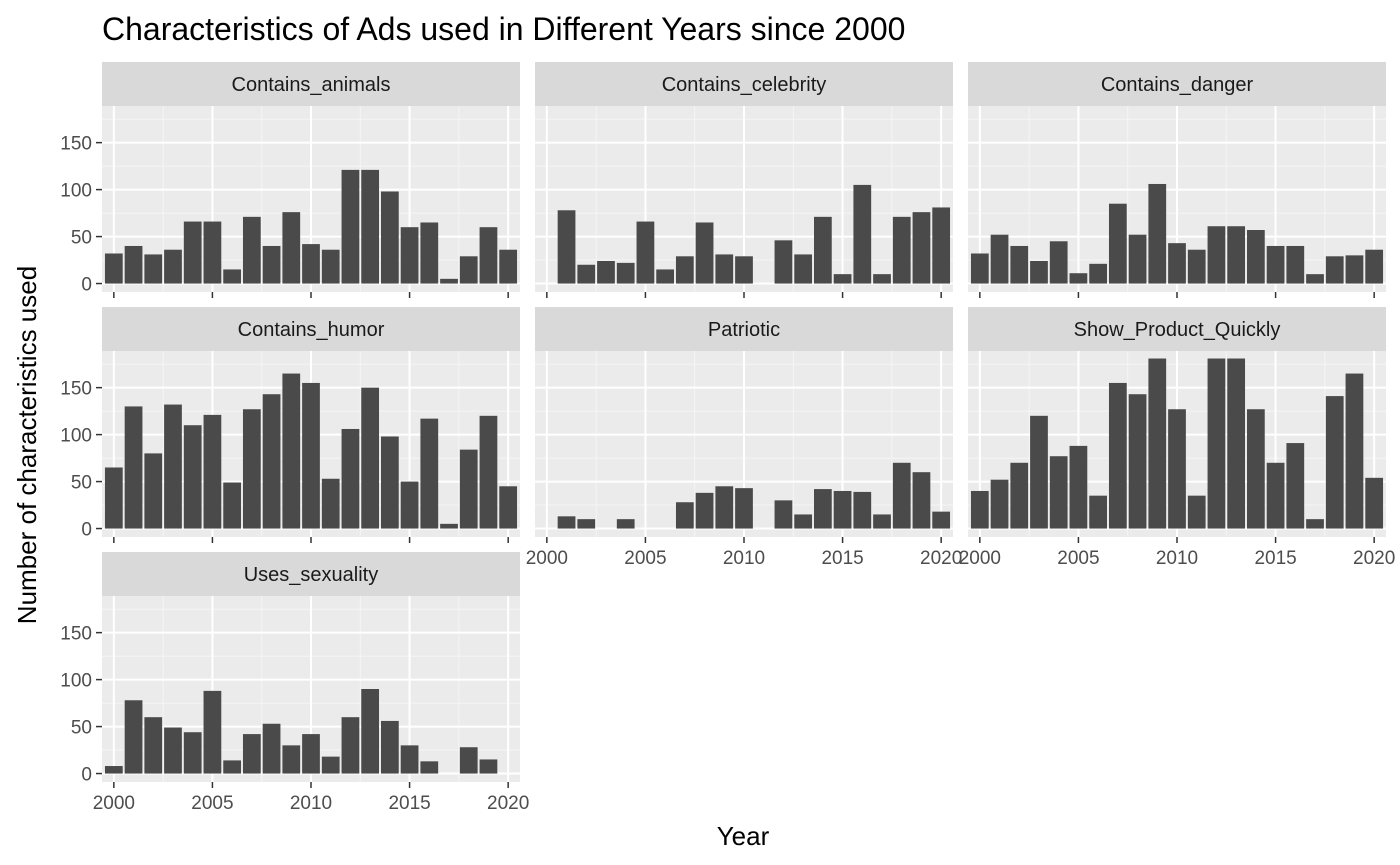 The width and height of the screenshot is (1400, 865). I want to click on facet-strip-label: Contains_humor, so click(311, 330).